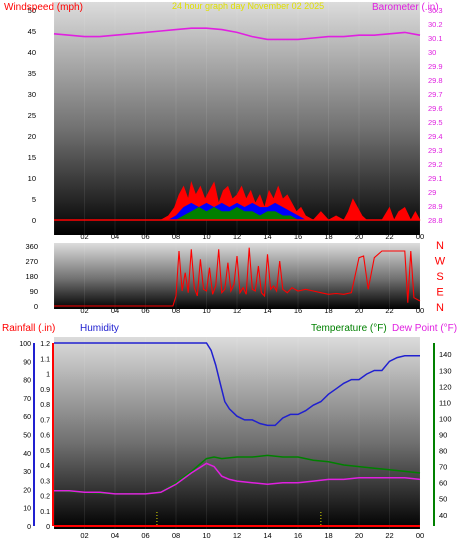 The height and width of the screenshot is (560, 466). Describe the element at coordinates (48, 527) in the screenshot. I see `rainfall-y-tick-label: 0` at that location.